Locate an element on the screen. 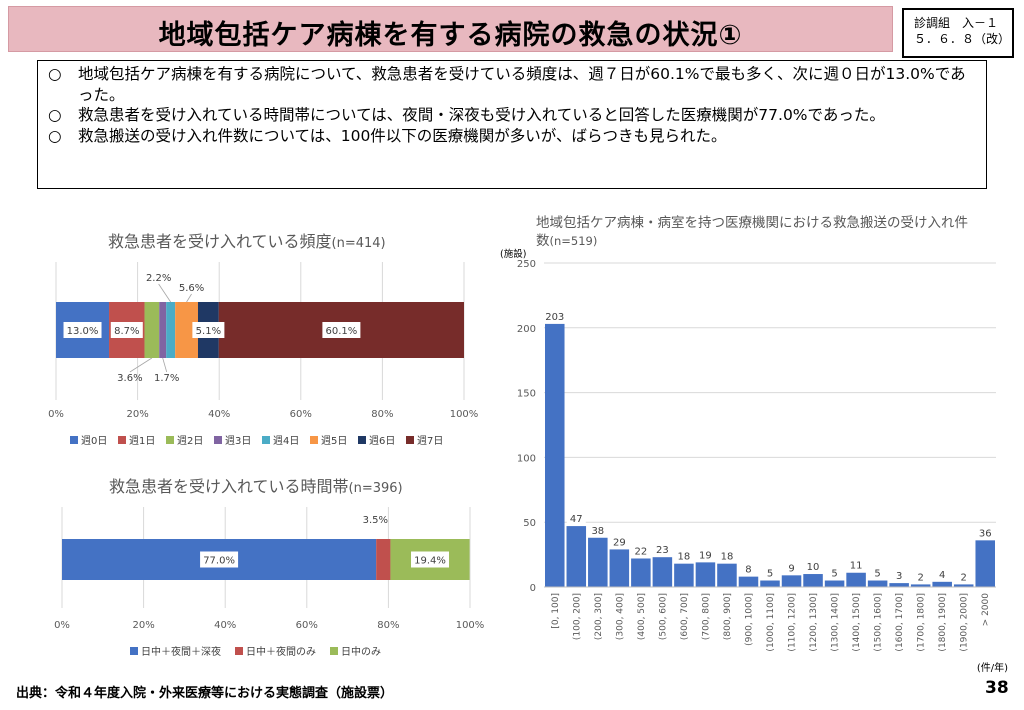 Image resolution: width=1024 pixels, height=710 pixels. chart-title-text: 地域包括ケア病棟・病室を持つ医療機関における救急搬送の受け入れ件数 is located at coordinates (752, 232).